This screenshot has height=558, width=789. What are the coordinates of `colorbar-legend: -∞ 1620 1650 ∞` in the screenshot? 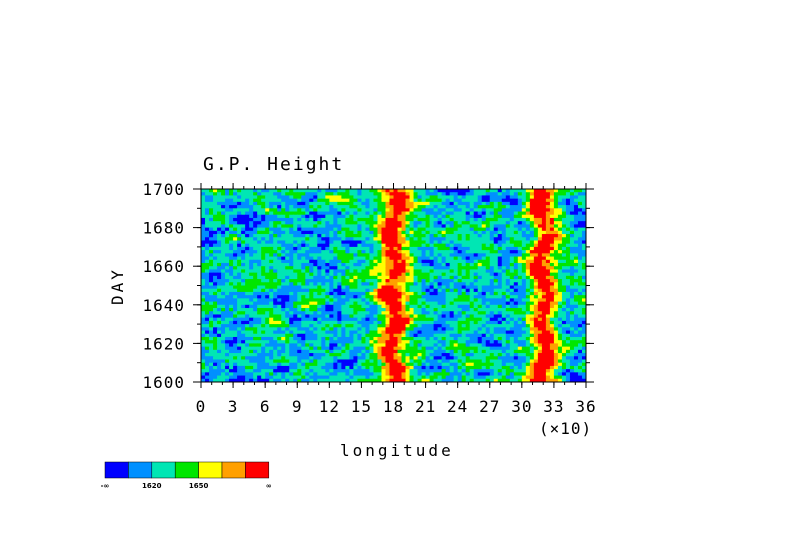 It's located at (186, 475).